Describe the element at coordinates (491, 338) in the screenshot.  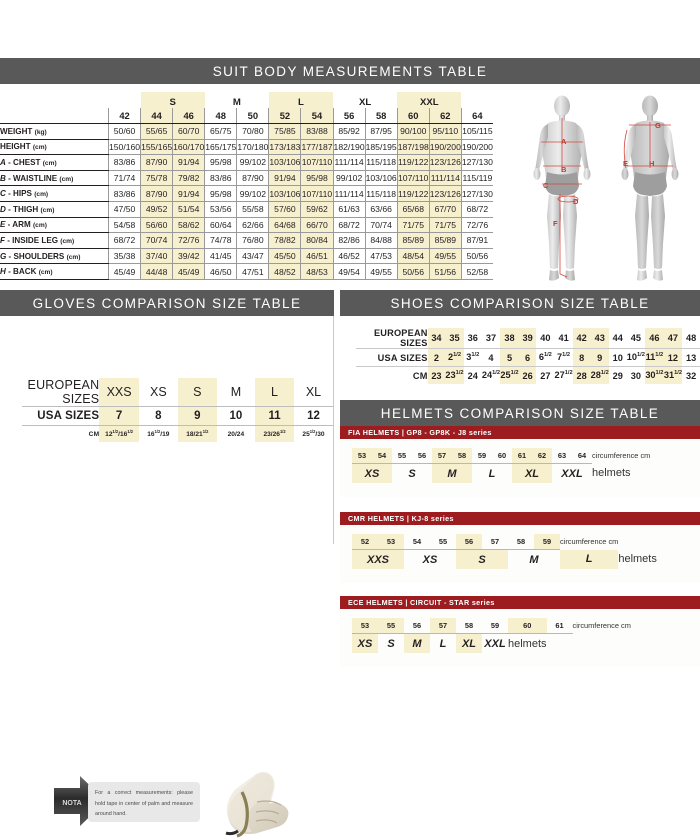
I see `shoes-cell: 37` at that location.